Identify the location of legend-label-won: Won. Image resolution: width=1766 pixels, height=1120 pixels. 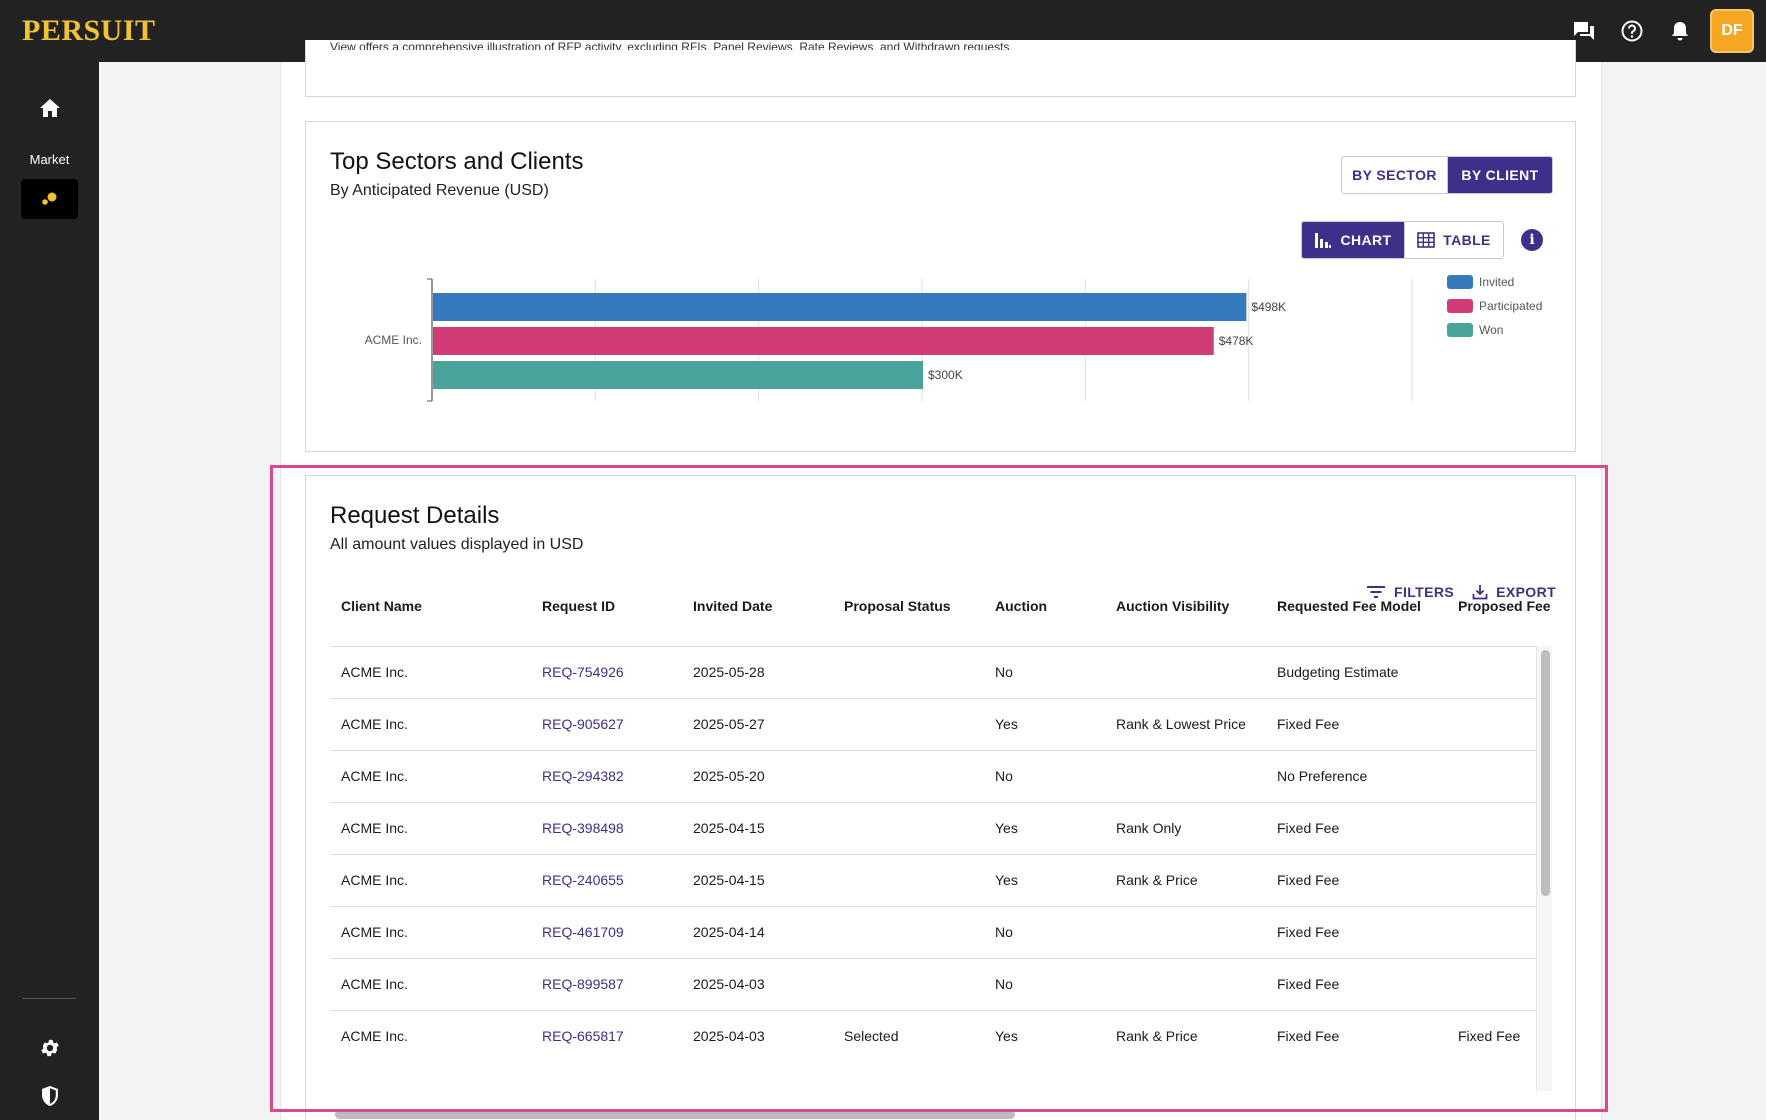
(1491, 330).